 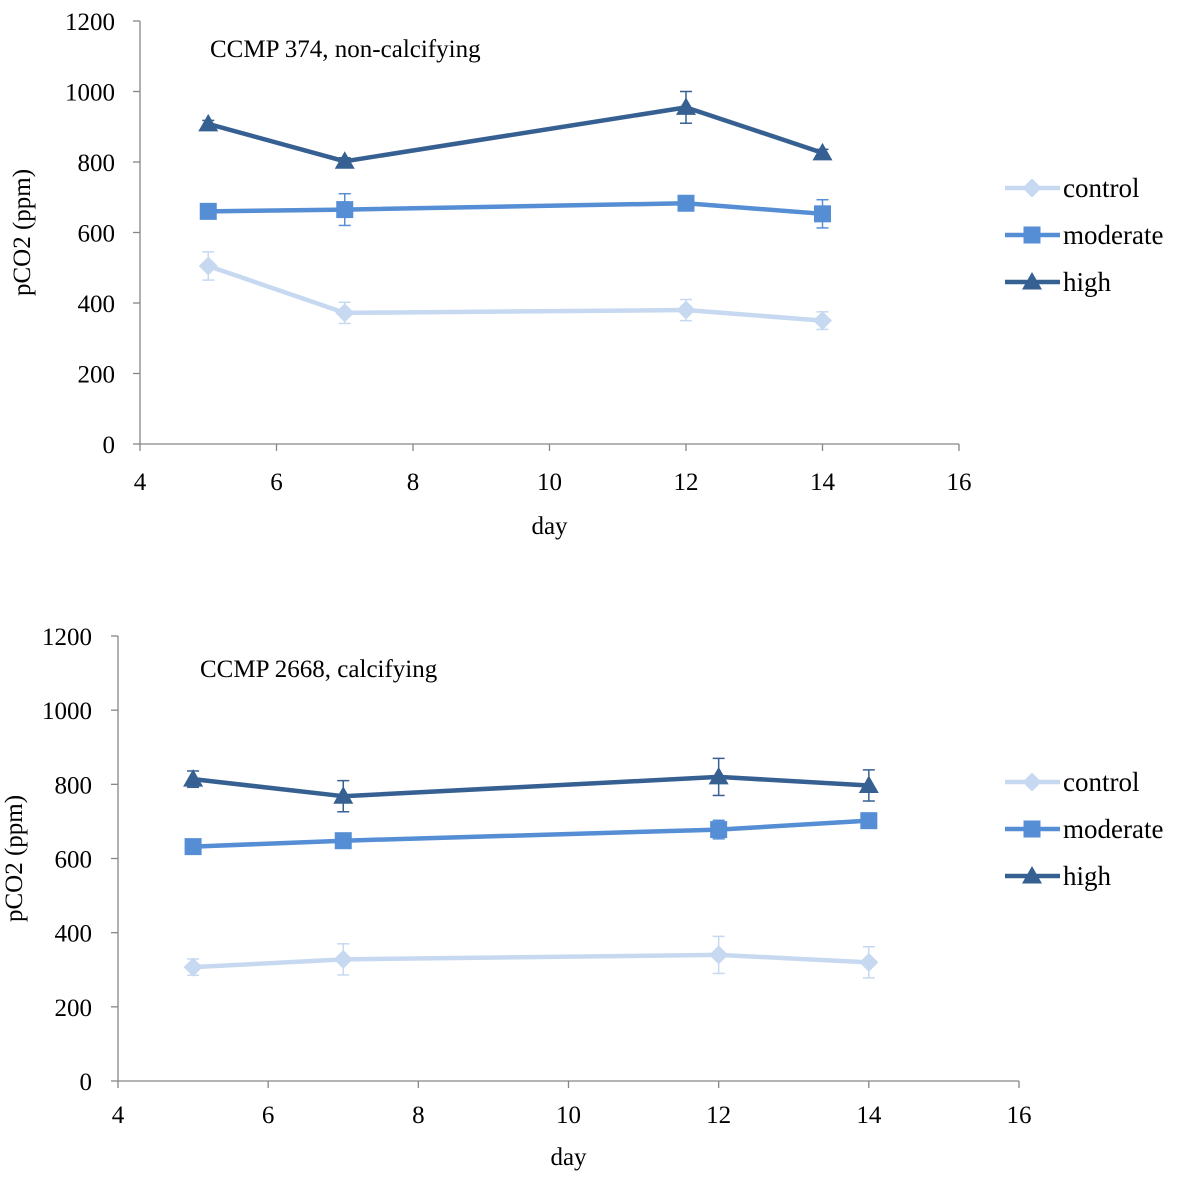 I want to click on chart-title: CCMP 374, non-calcifying, so click(x=345, y=49).